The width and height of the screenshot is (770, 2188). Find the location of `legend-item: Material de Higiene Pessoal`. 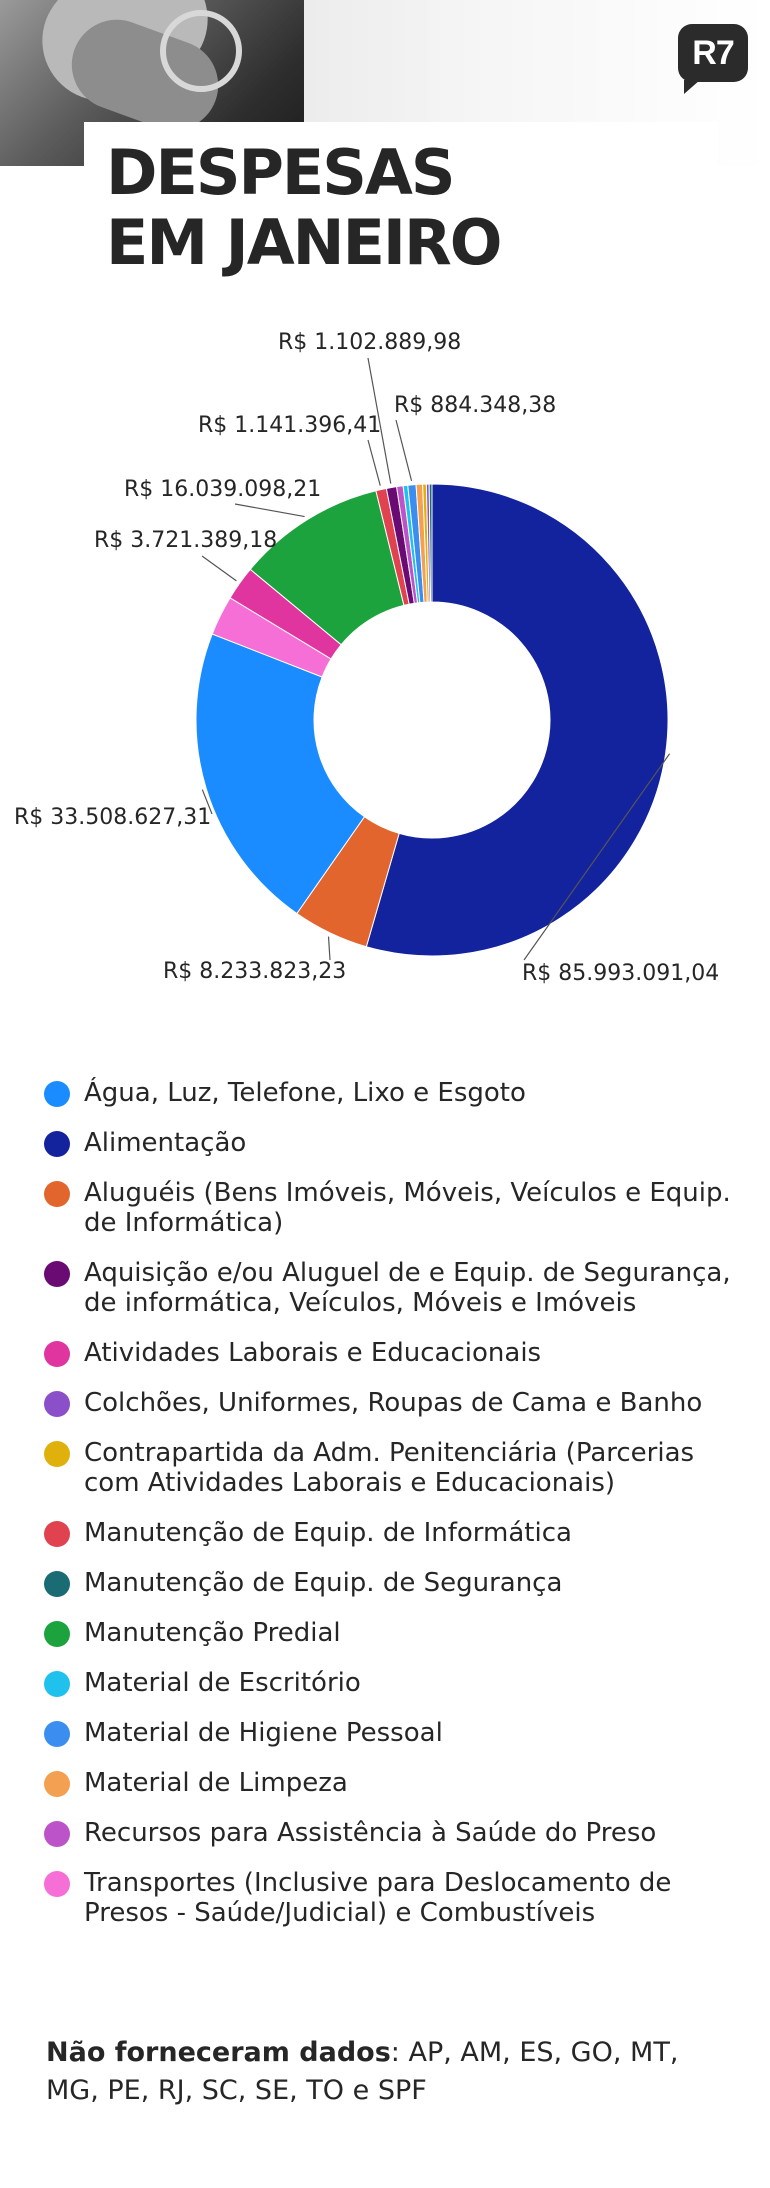

legend-item: Material de Higiene Pessoal is located at coordinates (394, 1733).